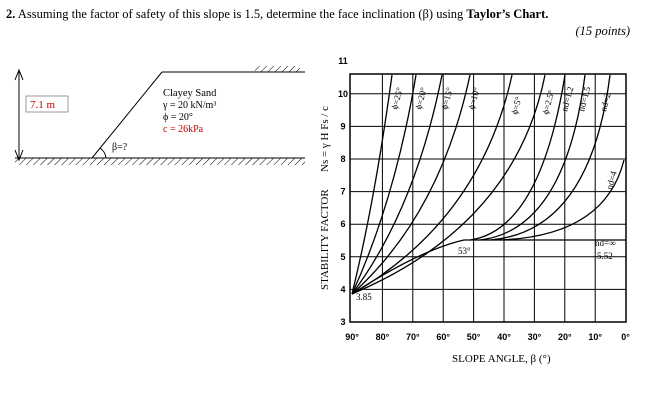 This screenshot has height=408, width=646. What do you see at coordinates (325, 139) in the screenshot?
I see `formula: Ns = γ H Fs / c` at bounding box center [325, 139].